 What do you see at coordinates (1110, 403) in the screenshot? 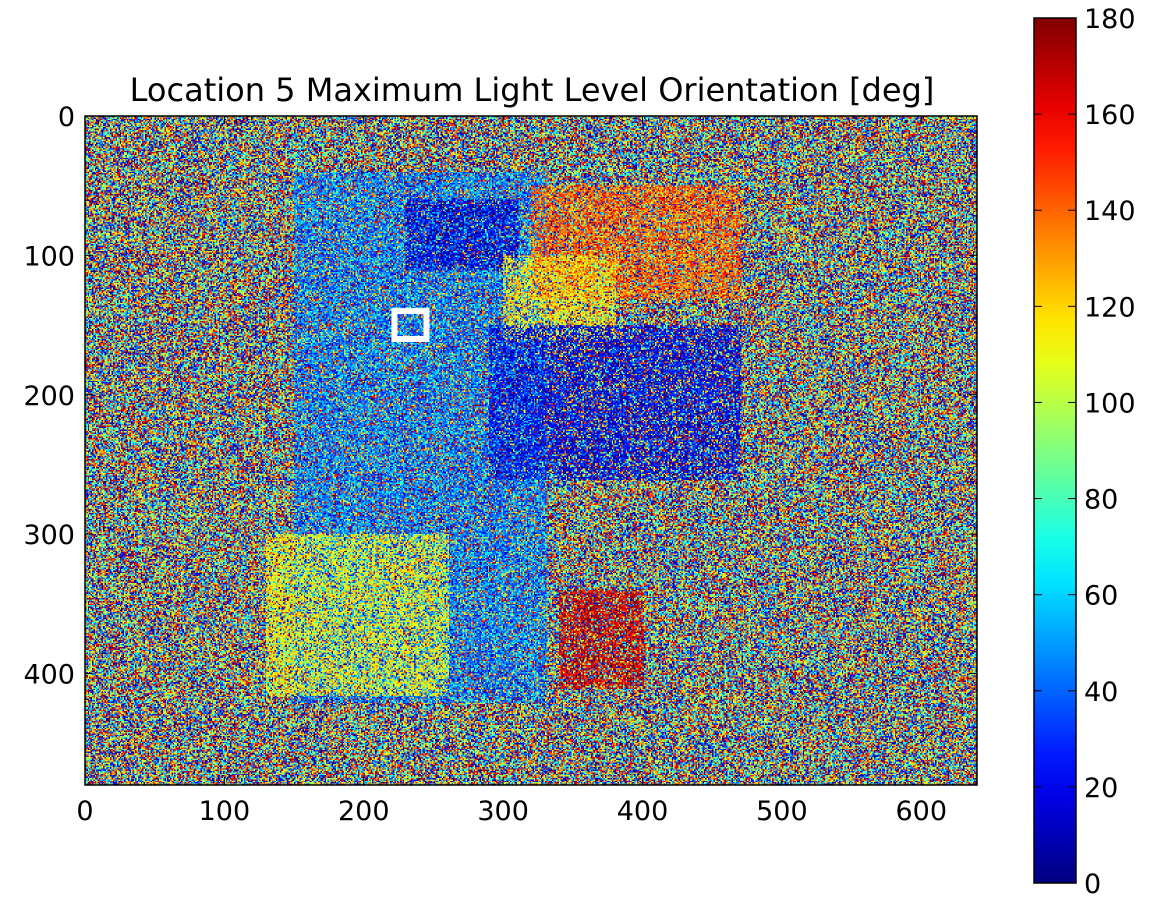
I see `colorbar-tick-label: 100` at bounding box center [1110, 403].